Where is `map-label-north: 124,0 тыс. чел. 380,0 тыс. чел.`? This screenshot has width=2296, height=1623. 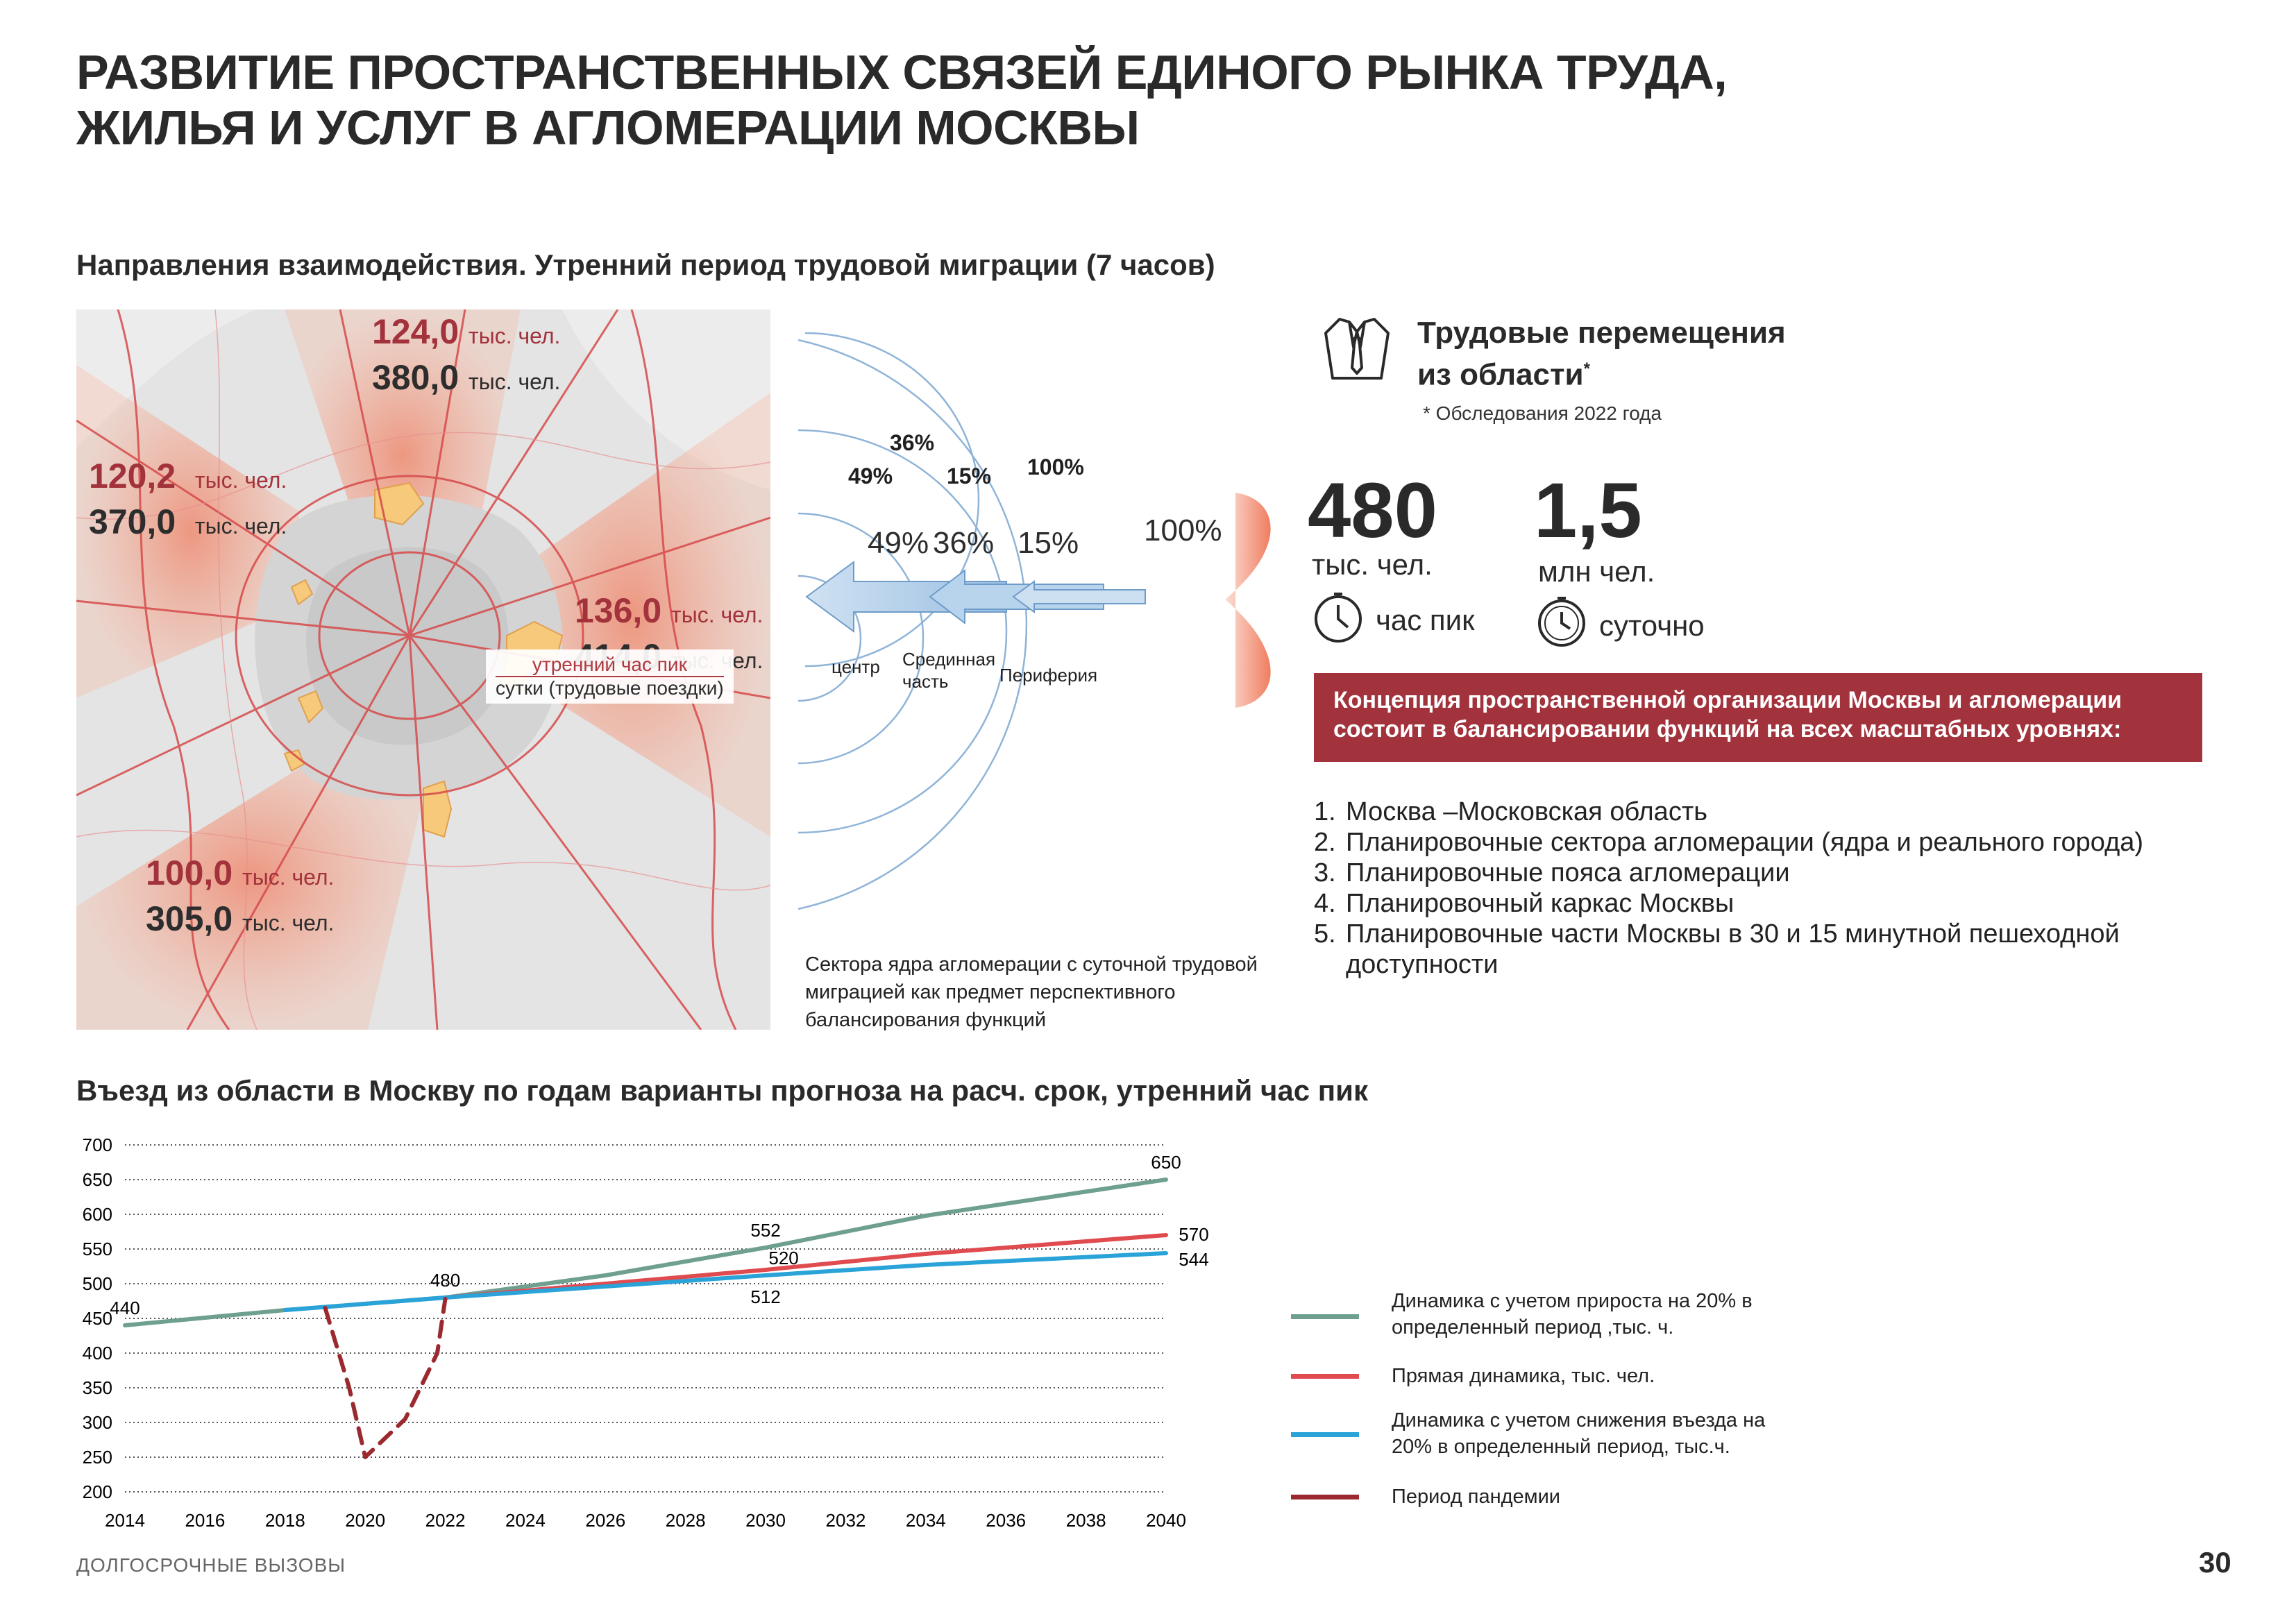 map-label-north: 124,0 тыс. чел. 380,0 тыс. чел. is located at coordinates (466, 356).